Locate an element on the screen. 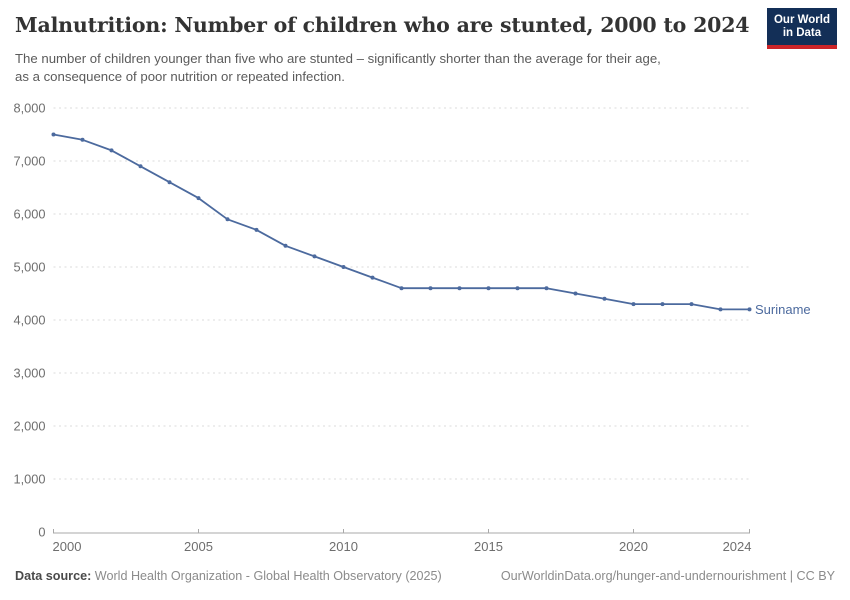  y-axis-tick-label: 0 is located at coordinates (41, 532).